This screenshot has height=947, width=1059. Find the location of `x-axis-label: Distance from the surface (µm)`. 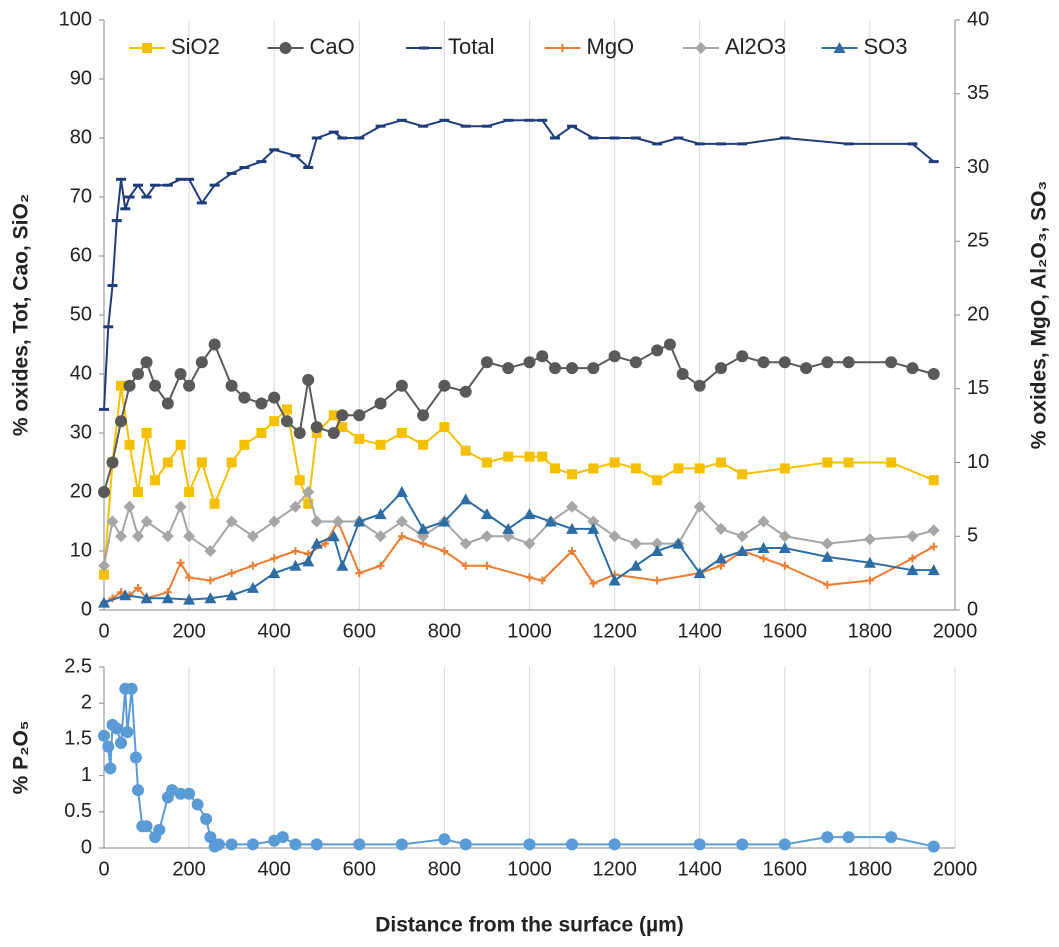

x-axis-label: Distance from the surface (µm) is located at coordinates (529, 925).